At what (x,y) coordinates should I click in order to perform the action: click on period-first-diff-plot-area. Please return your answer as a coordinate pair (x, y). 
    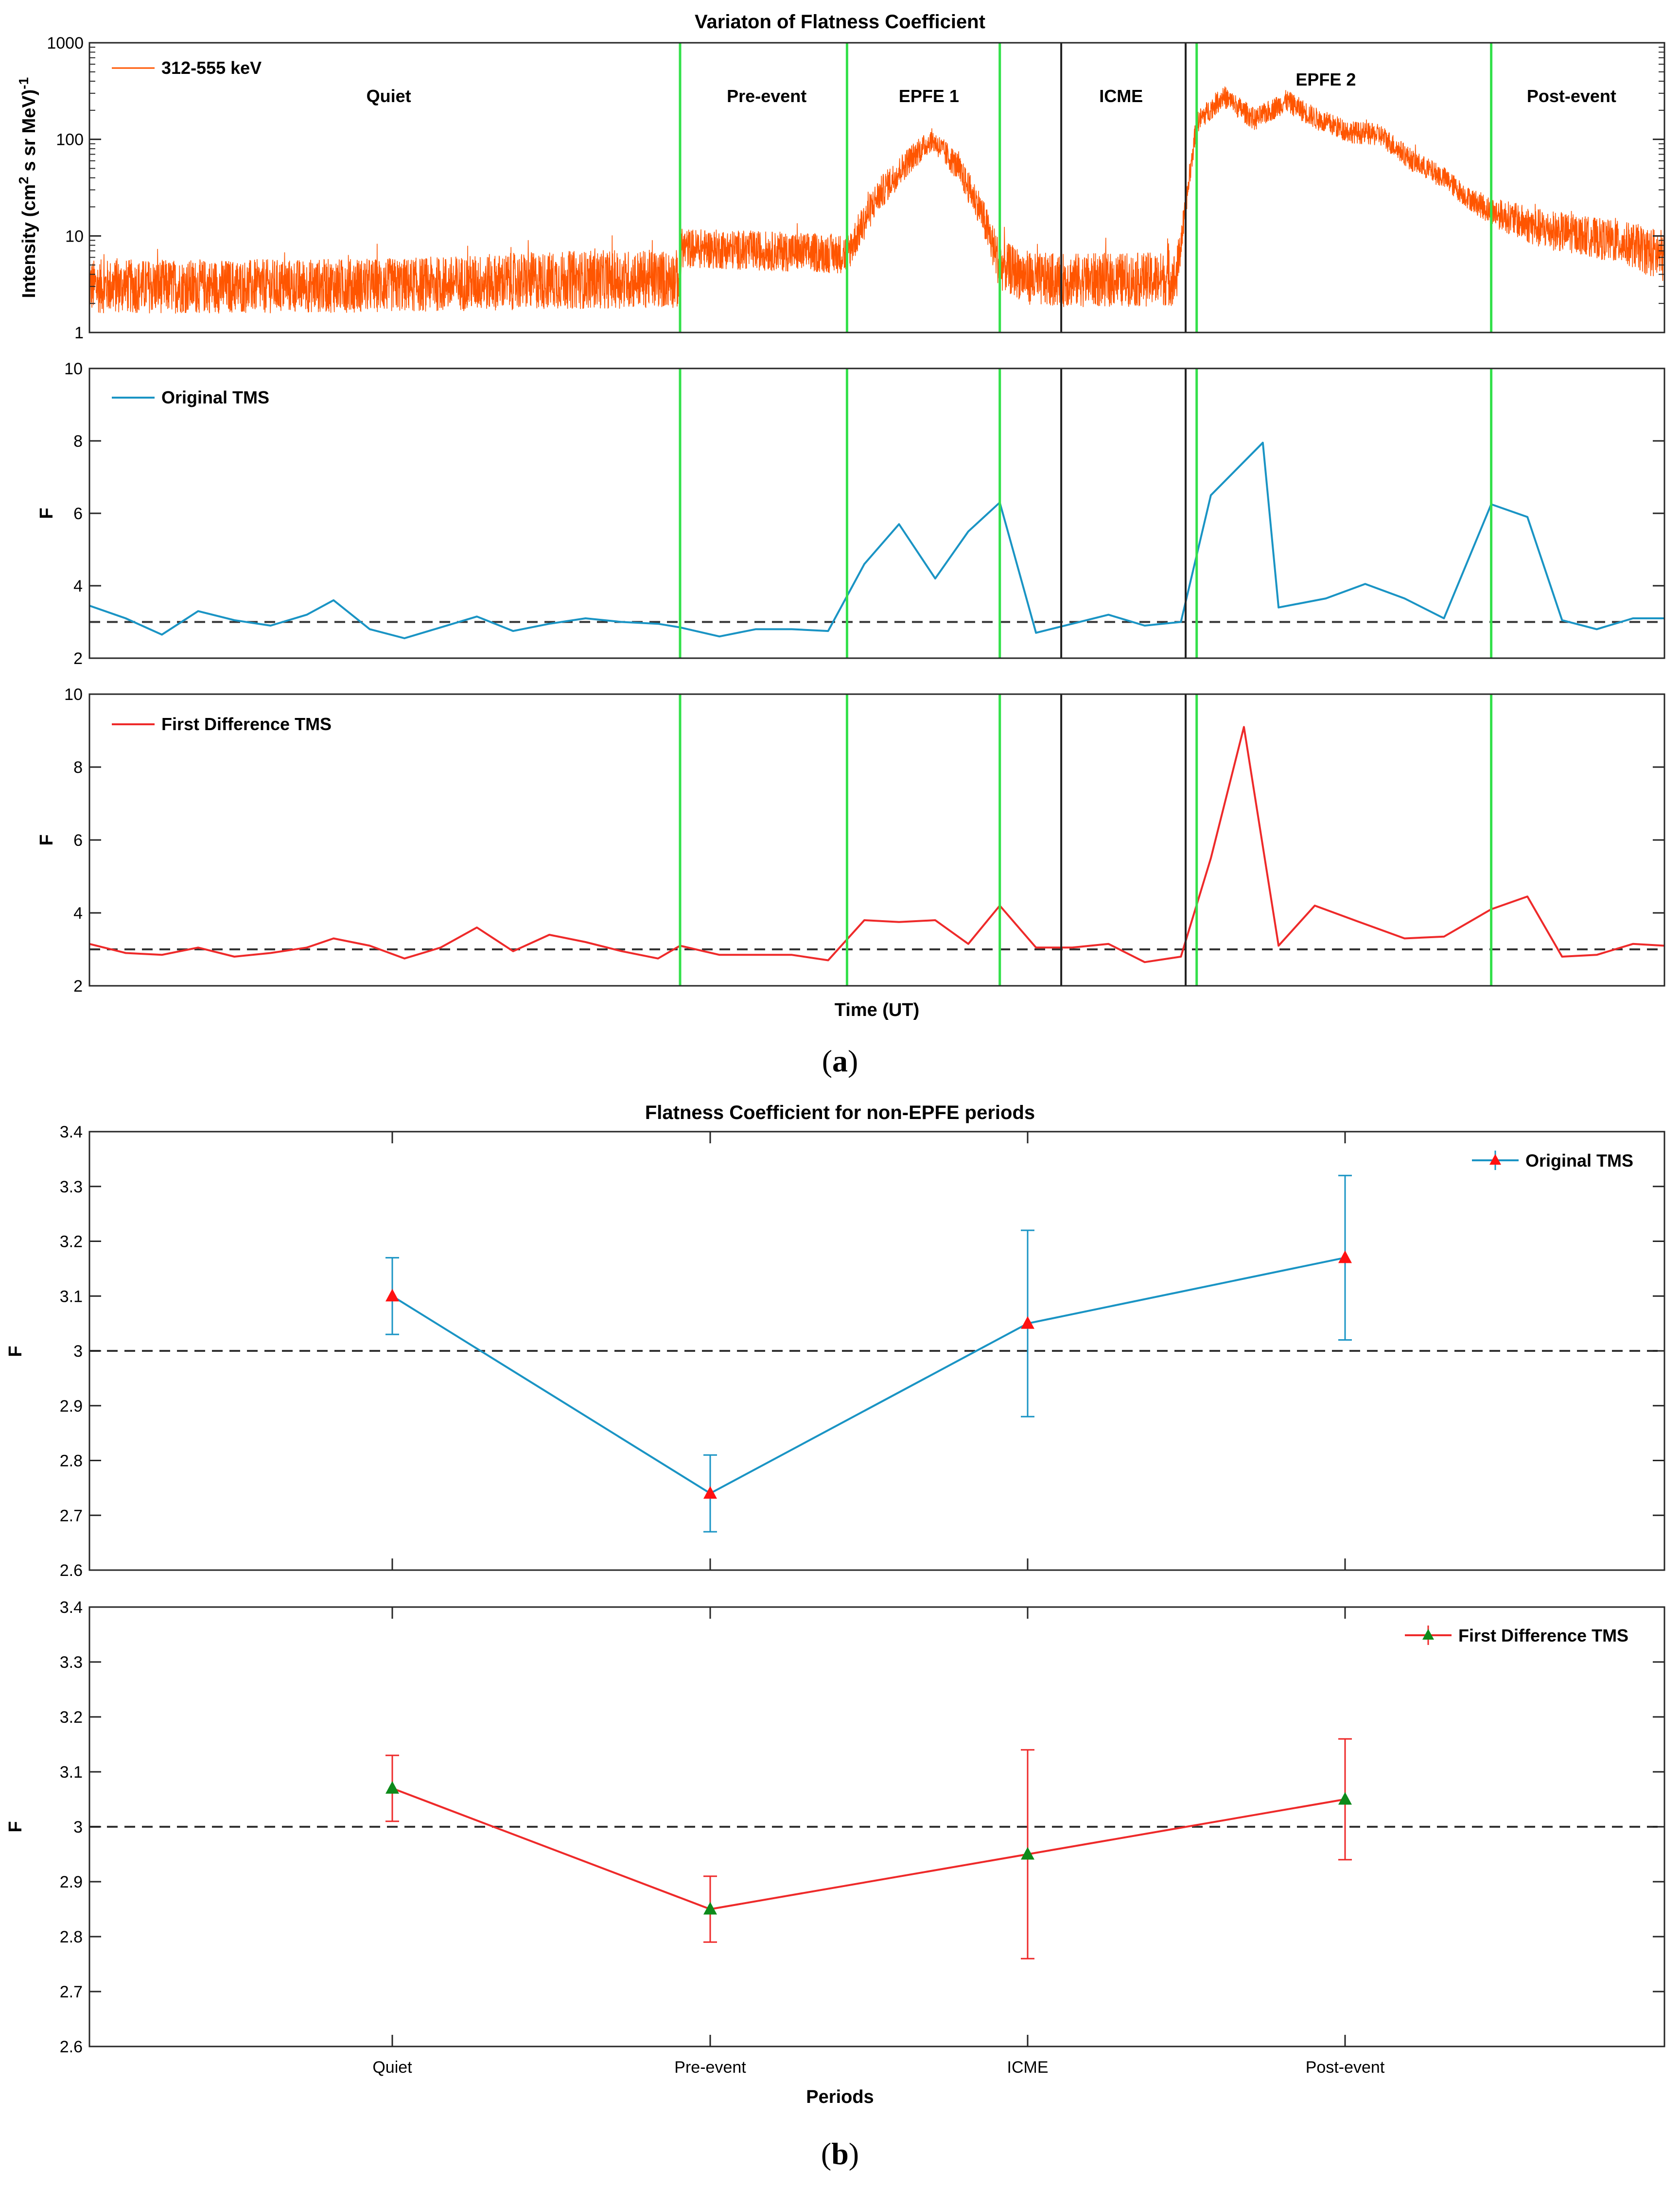
    Looking at the image, I should click on (876, 1848).